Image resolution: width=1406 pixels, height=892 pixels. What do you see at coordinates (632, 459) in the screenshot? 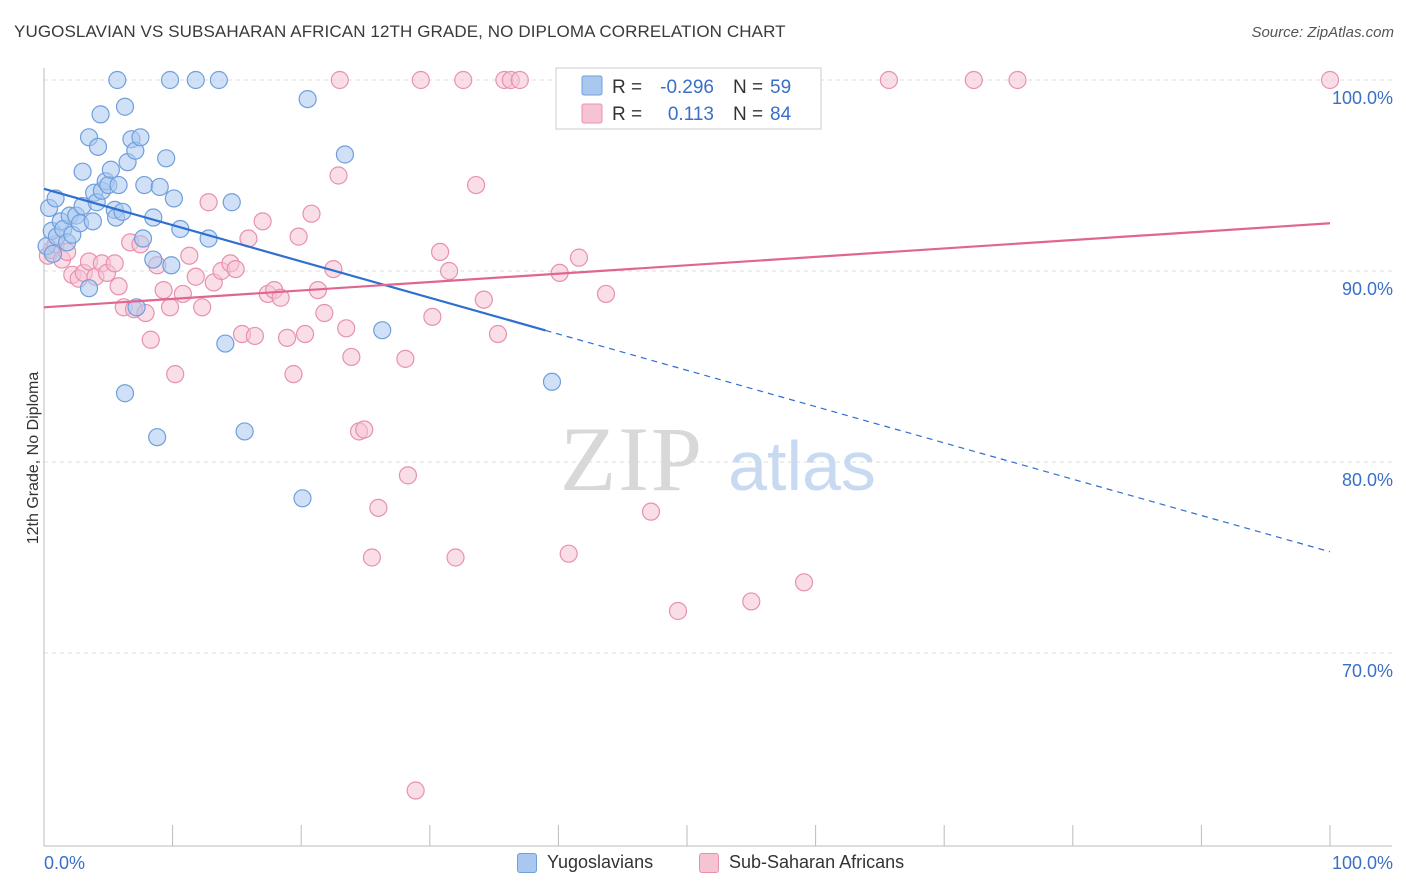
I see `watermark-zip: ZIP` at bounding box center [632, 459].